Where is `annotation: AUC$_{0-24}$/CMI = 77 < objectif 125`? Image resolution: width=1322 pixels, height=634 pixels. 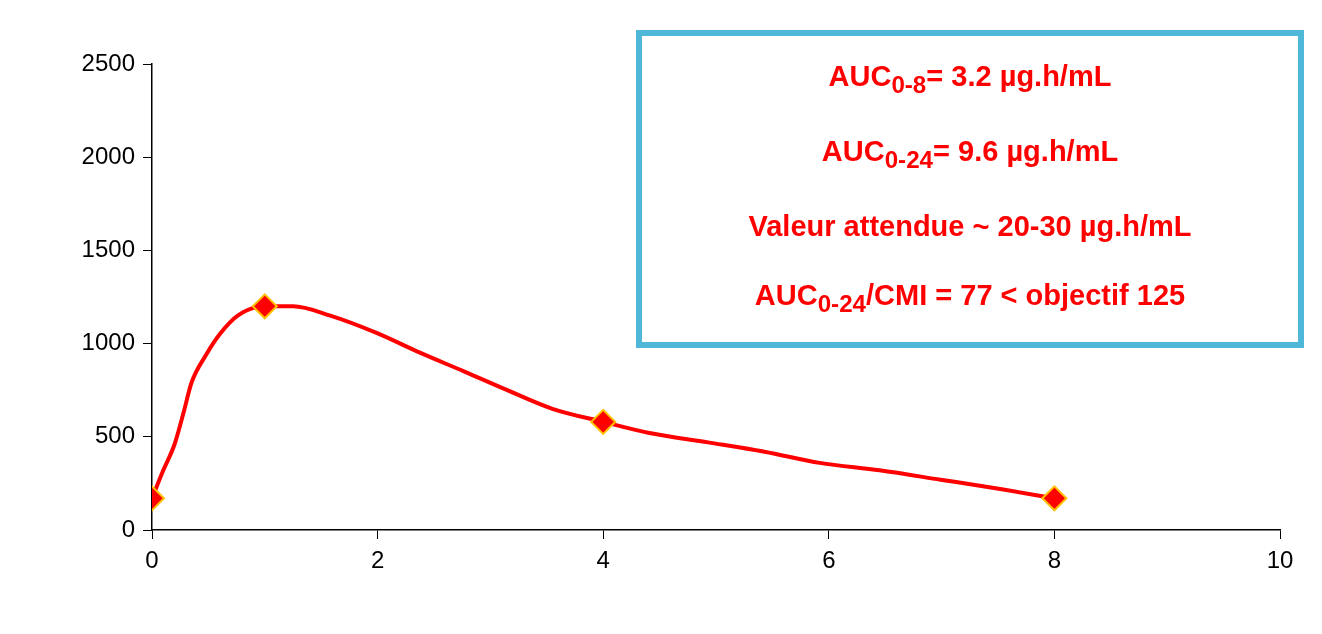 annotation: AUC$_{0-24}$/CMI = 77 < objectif 125 is located at coordinates (970, 298).